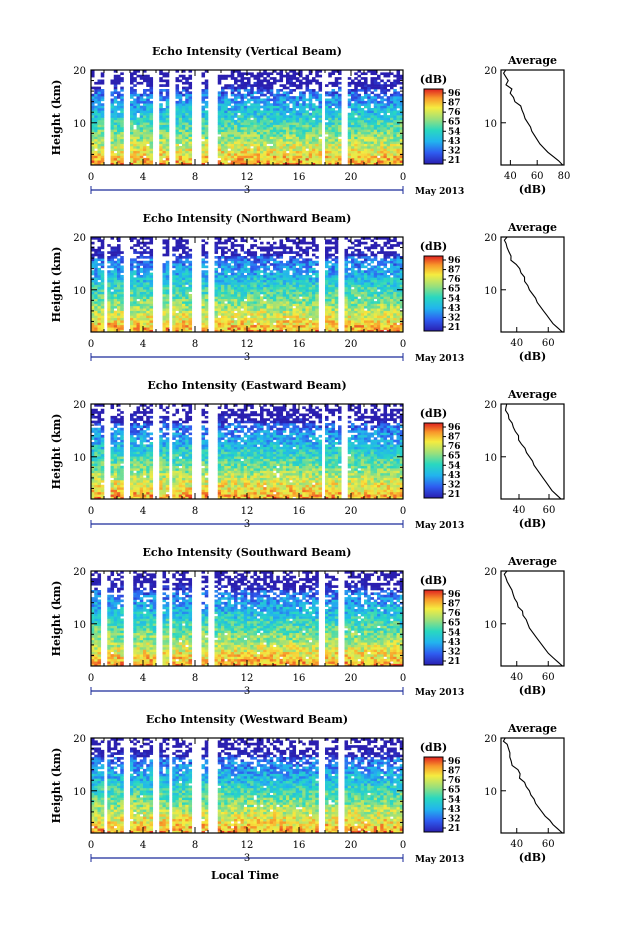 The width and height of the screenshot is (621, 929). I want to click on profile-x-tick-label: 80, so click(564, 176).